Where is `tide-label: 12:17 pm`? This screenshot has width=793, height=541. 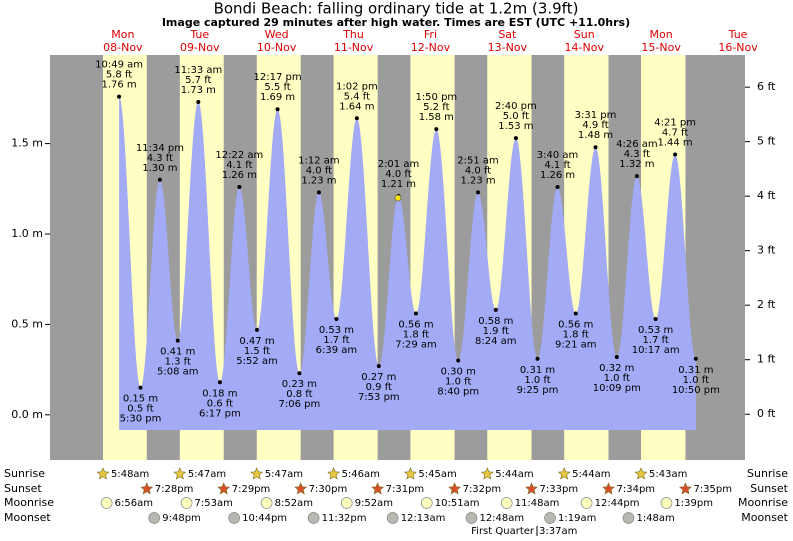
tide-label: 12:17 pm is located at coordinates (278, 77).